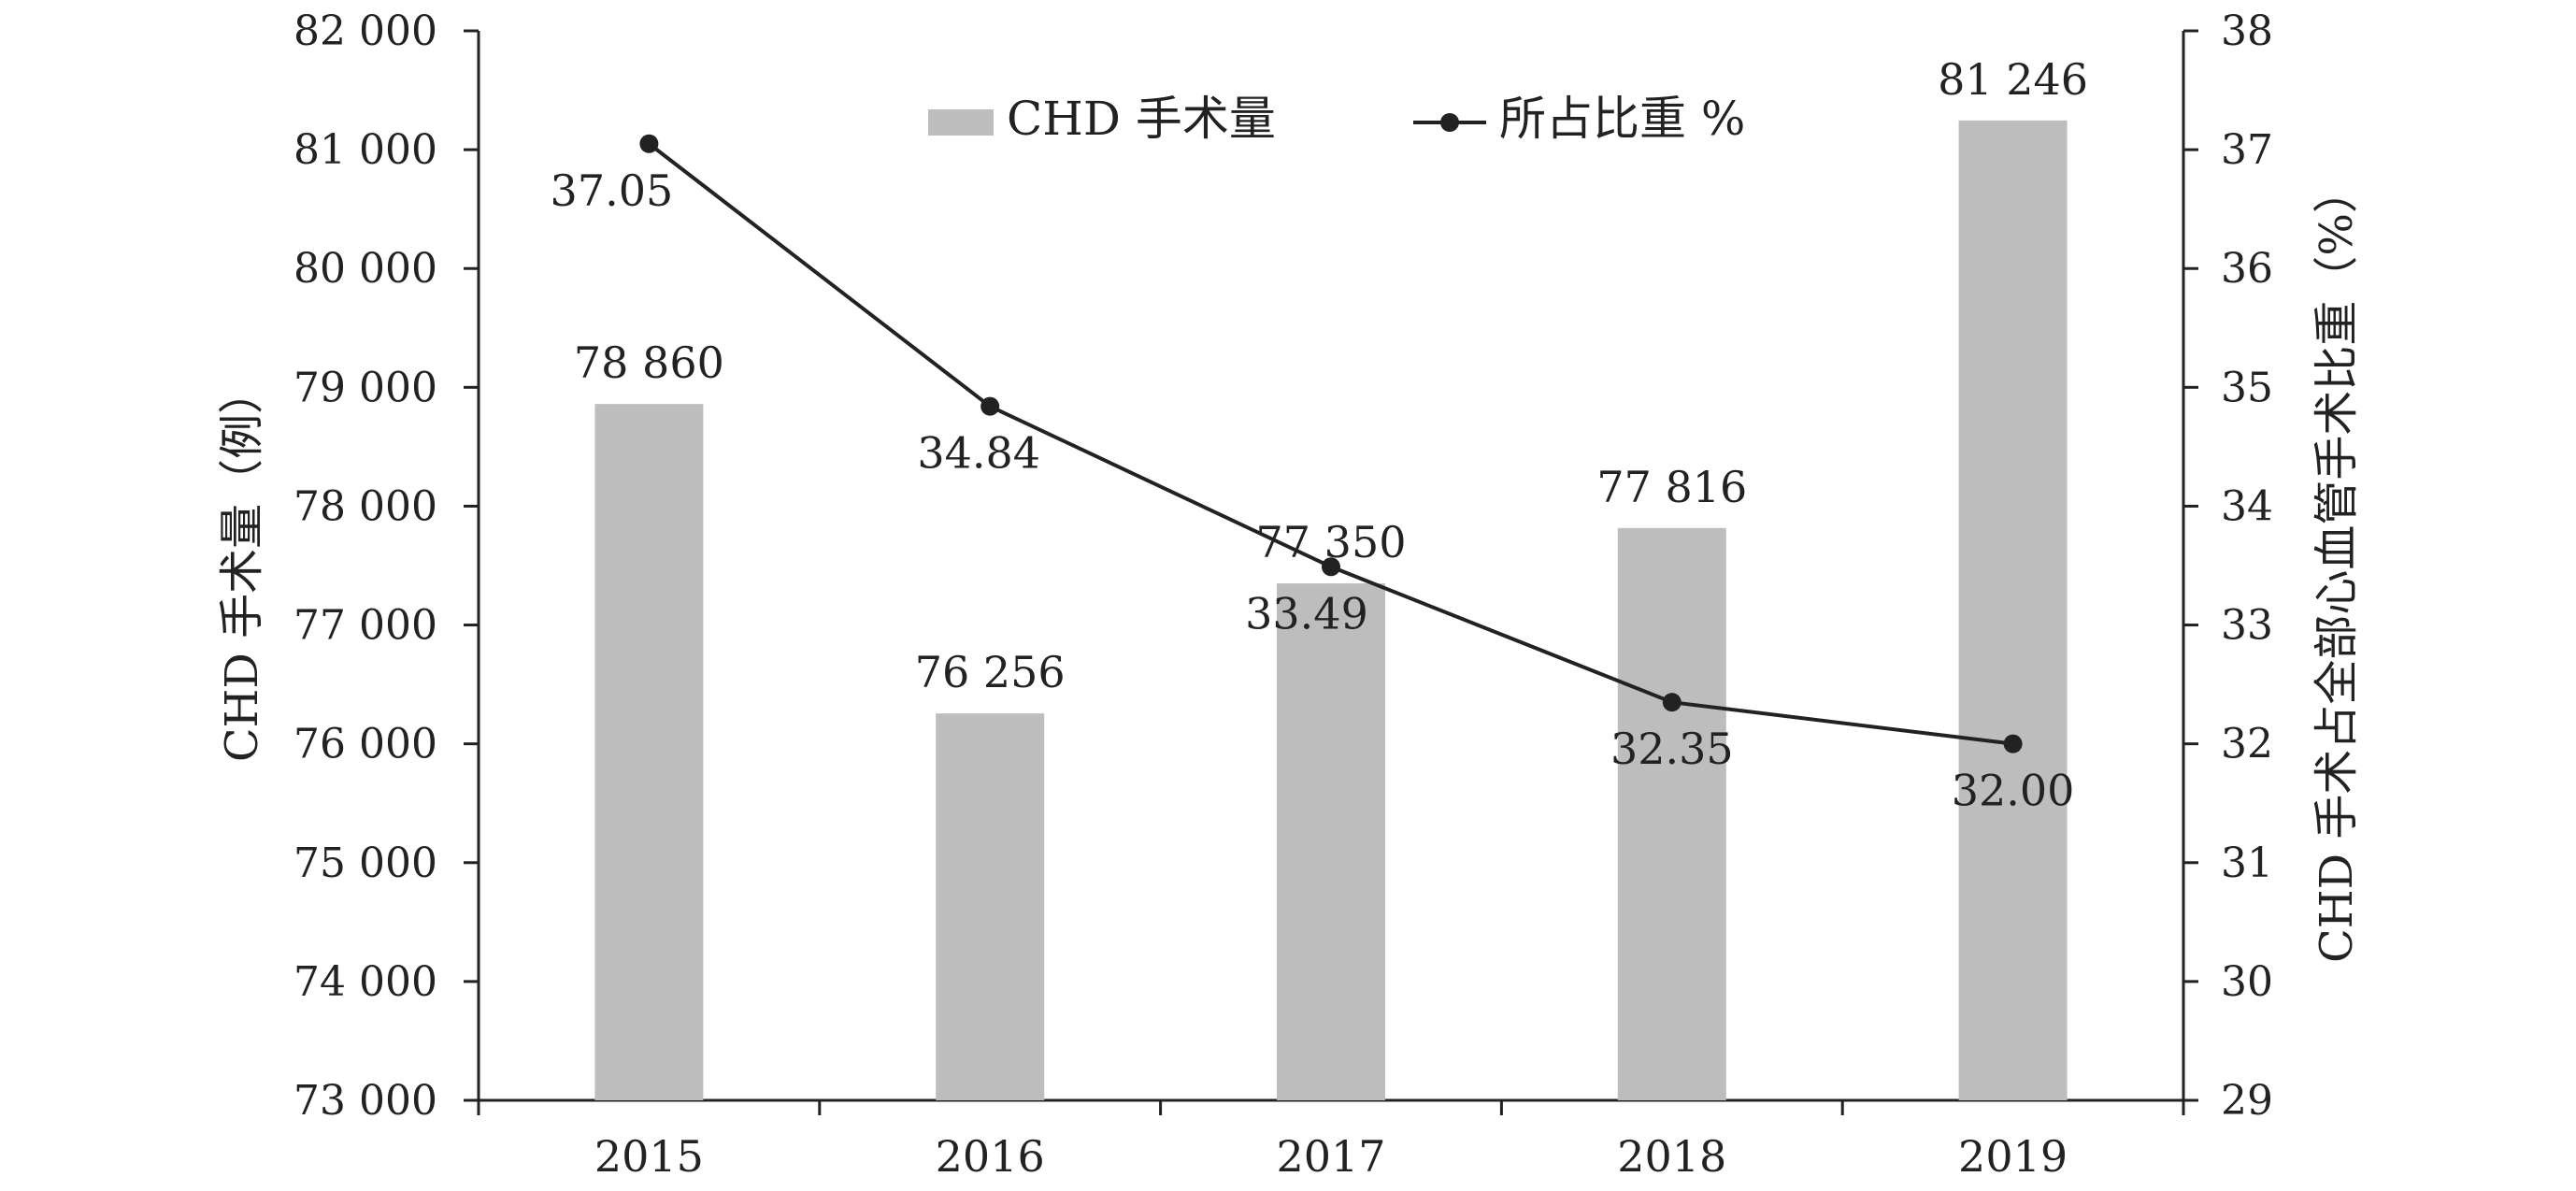 The height and width of the screenshot is (1191, 2576). What do you see at coordinates (2247, 506) in the screenshot?
I see `right-tick-label: 34` at bounding box center [2247, 506].